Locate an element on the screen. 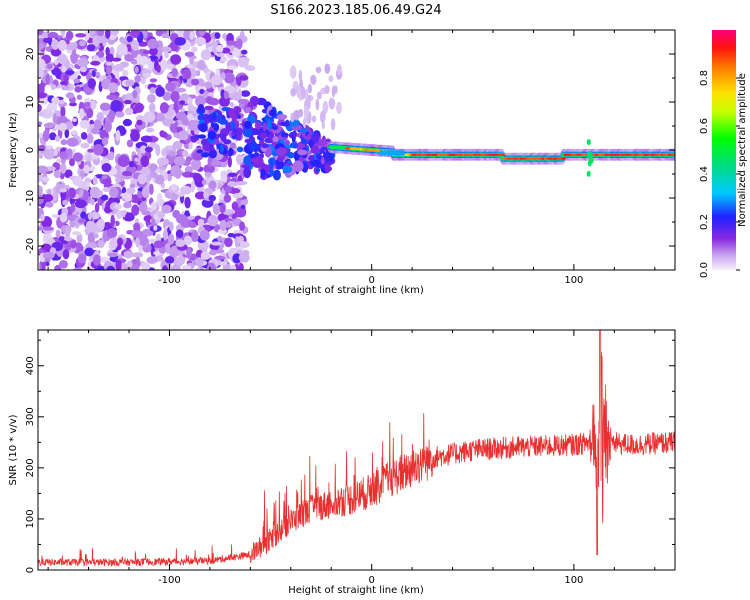  snr-xlabel: Height of straight line (km) is located at coordinates (356, 590).